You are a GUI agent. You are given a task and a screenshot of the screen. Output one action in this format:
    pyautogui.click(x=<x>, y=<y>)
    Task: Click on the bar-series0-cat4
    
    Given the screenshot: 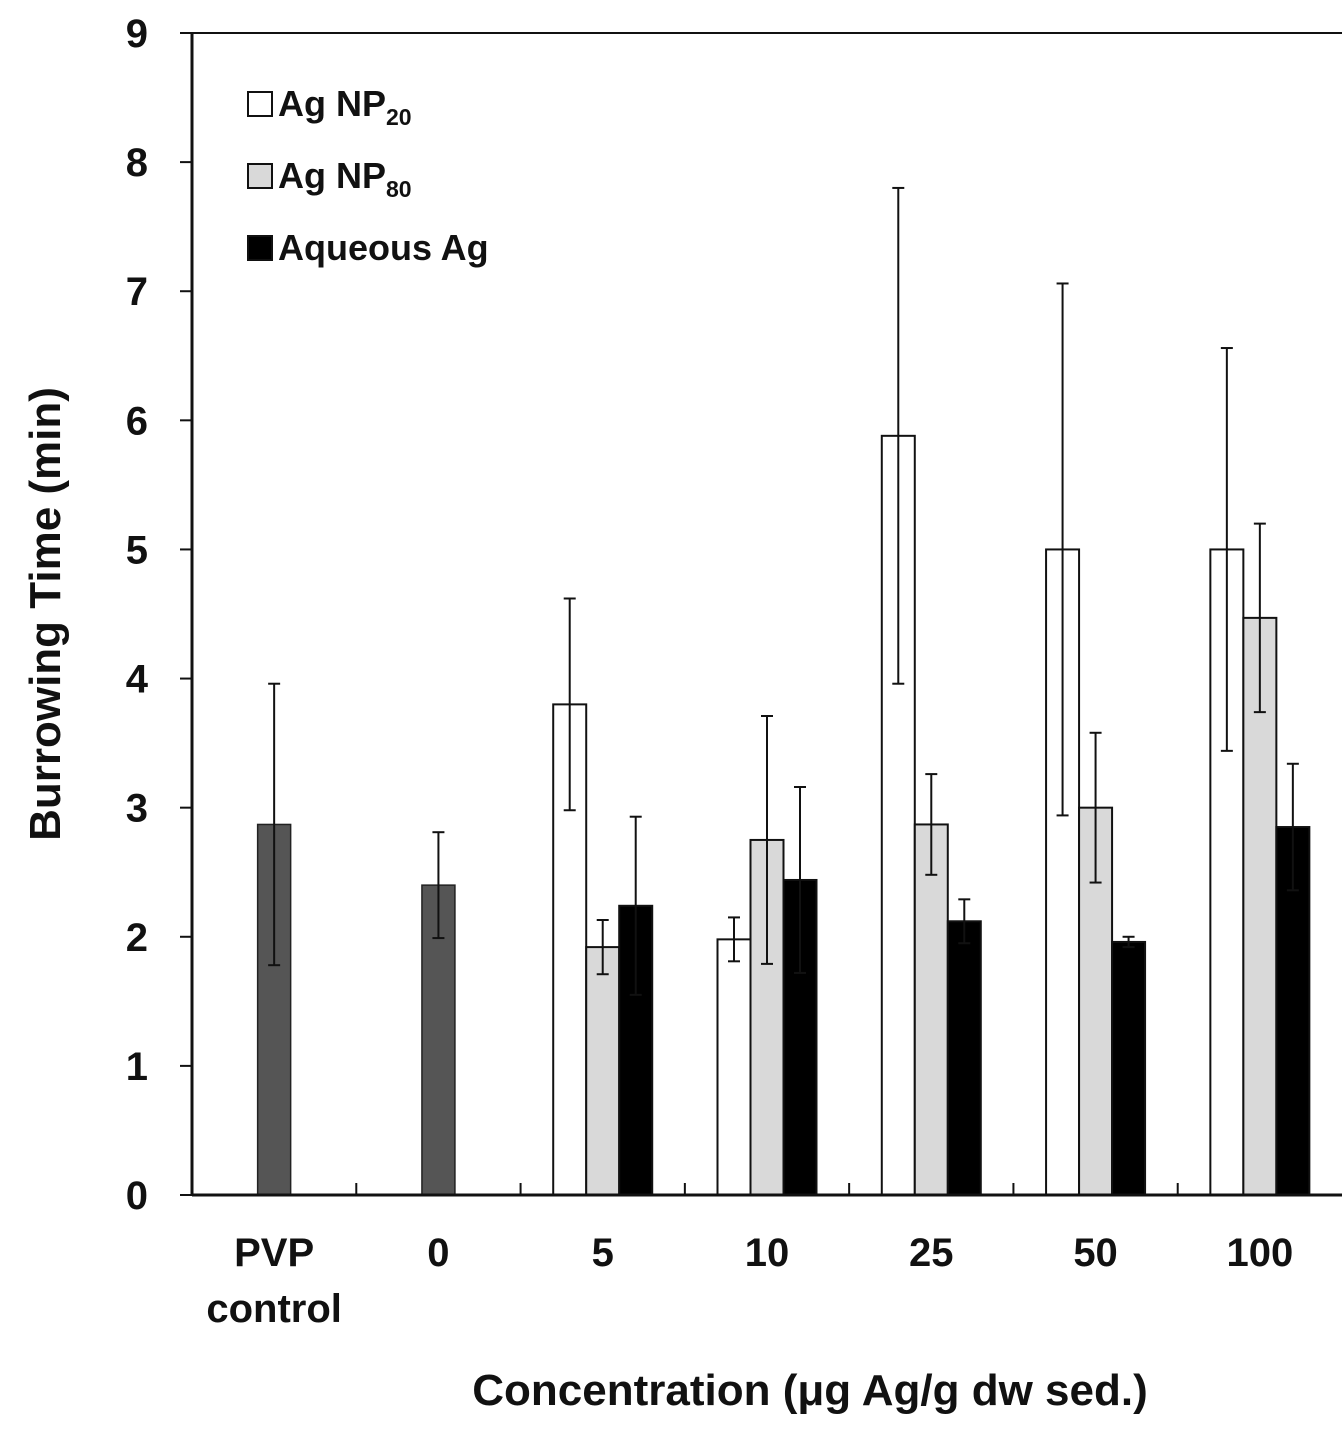 What is the action you would take?
    pyautogui.click(x=898, y=815)
    